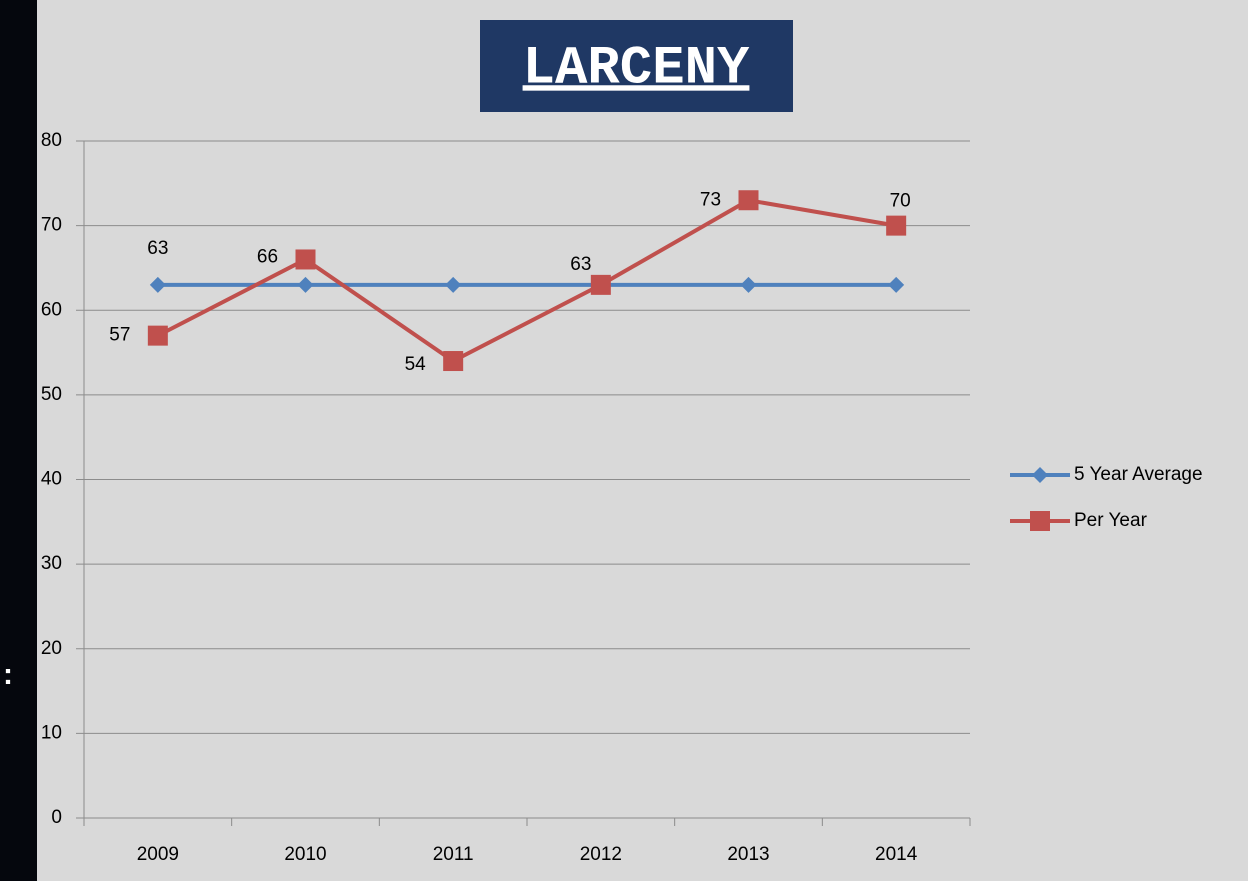 This screenshot has height=881, width=1248. Describe the element at coordinates (748, 854) in the screenshot. I see `x-tick-label: 2013` at that location.